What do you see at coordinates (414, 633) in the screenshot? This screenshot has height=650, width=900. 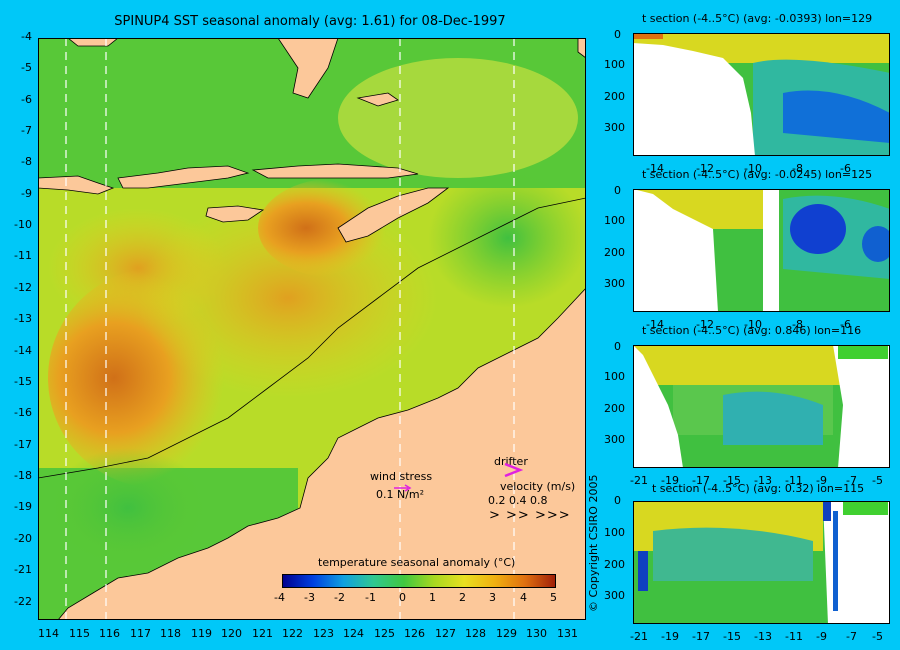 I see `lon-tick: 126` at bounding box center [414, 633].